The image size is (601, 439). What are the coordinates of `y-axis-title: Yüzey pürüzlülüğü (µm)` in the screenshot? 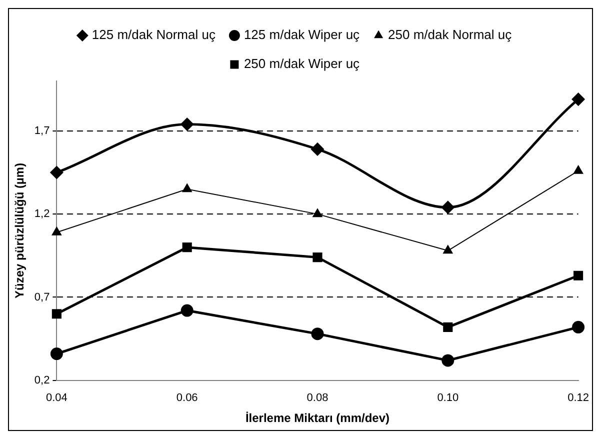 It's located at (19, 230).